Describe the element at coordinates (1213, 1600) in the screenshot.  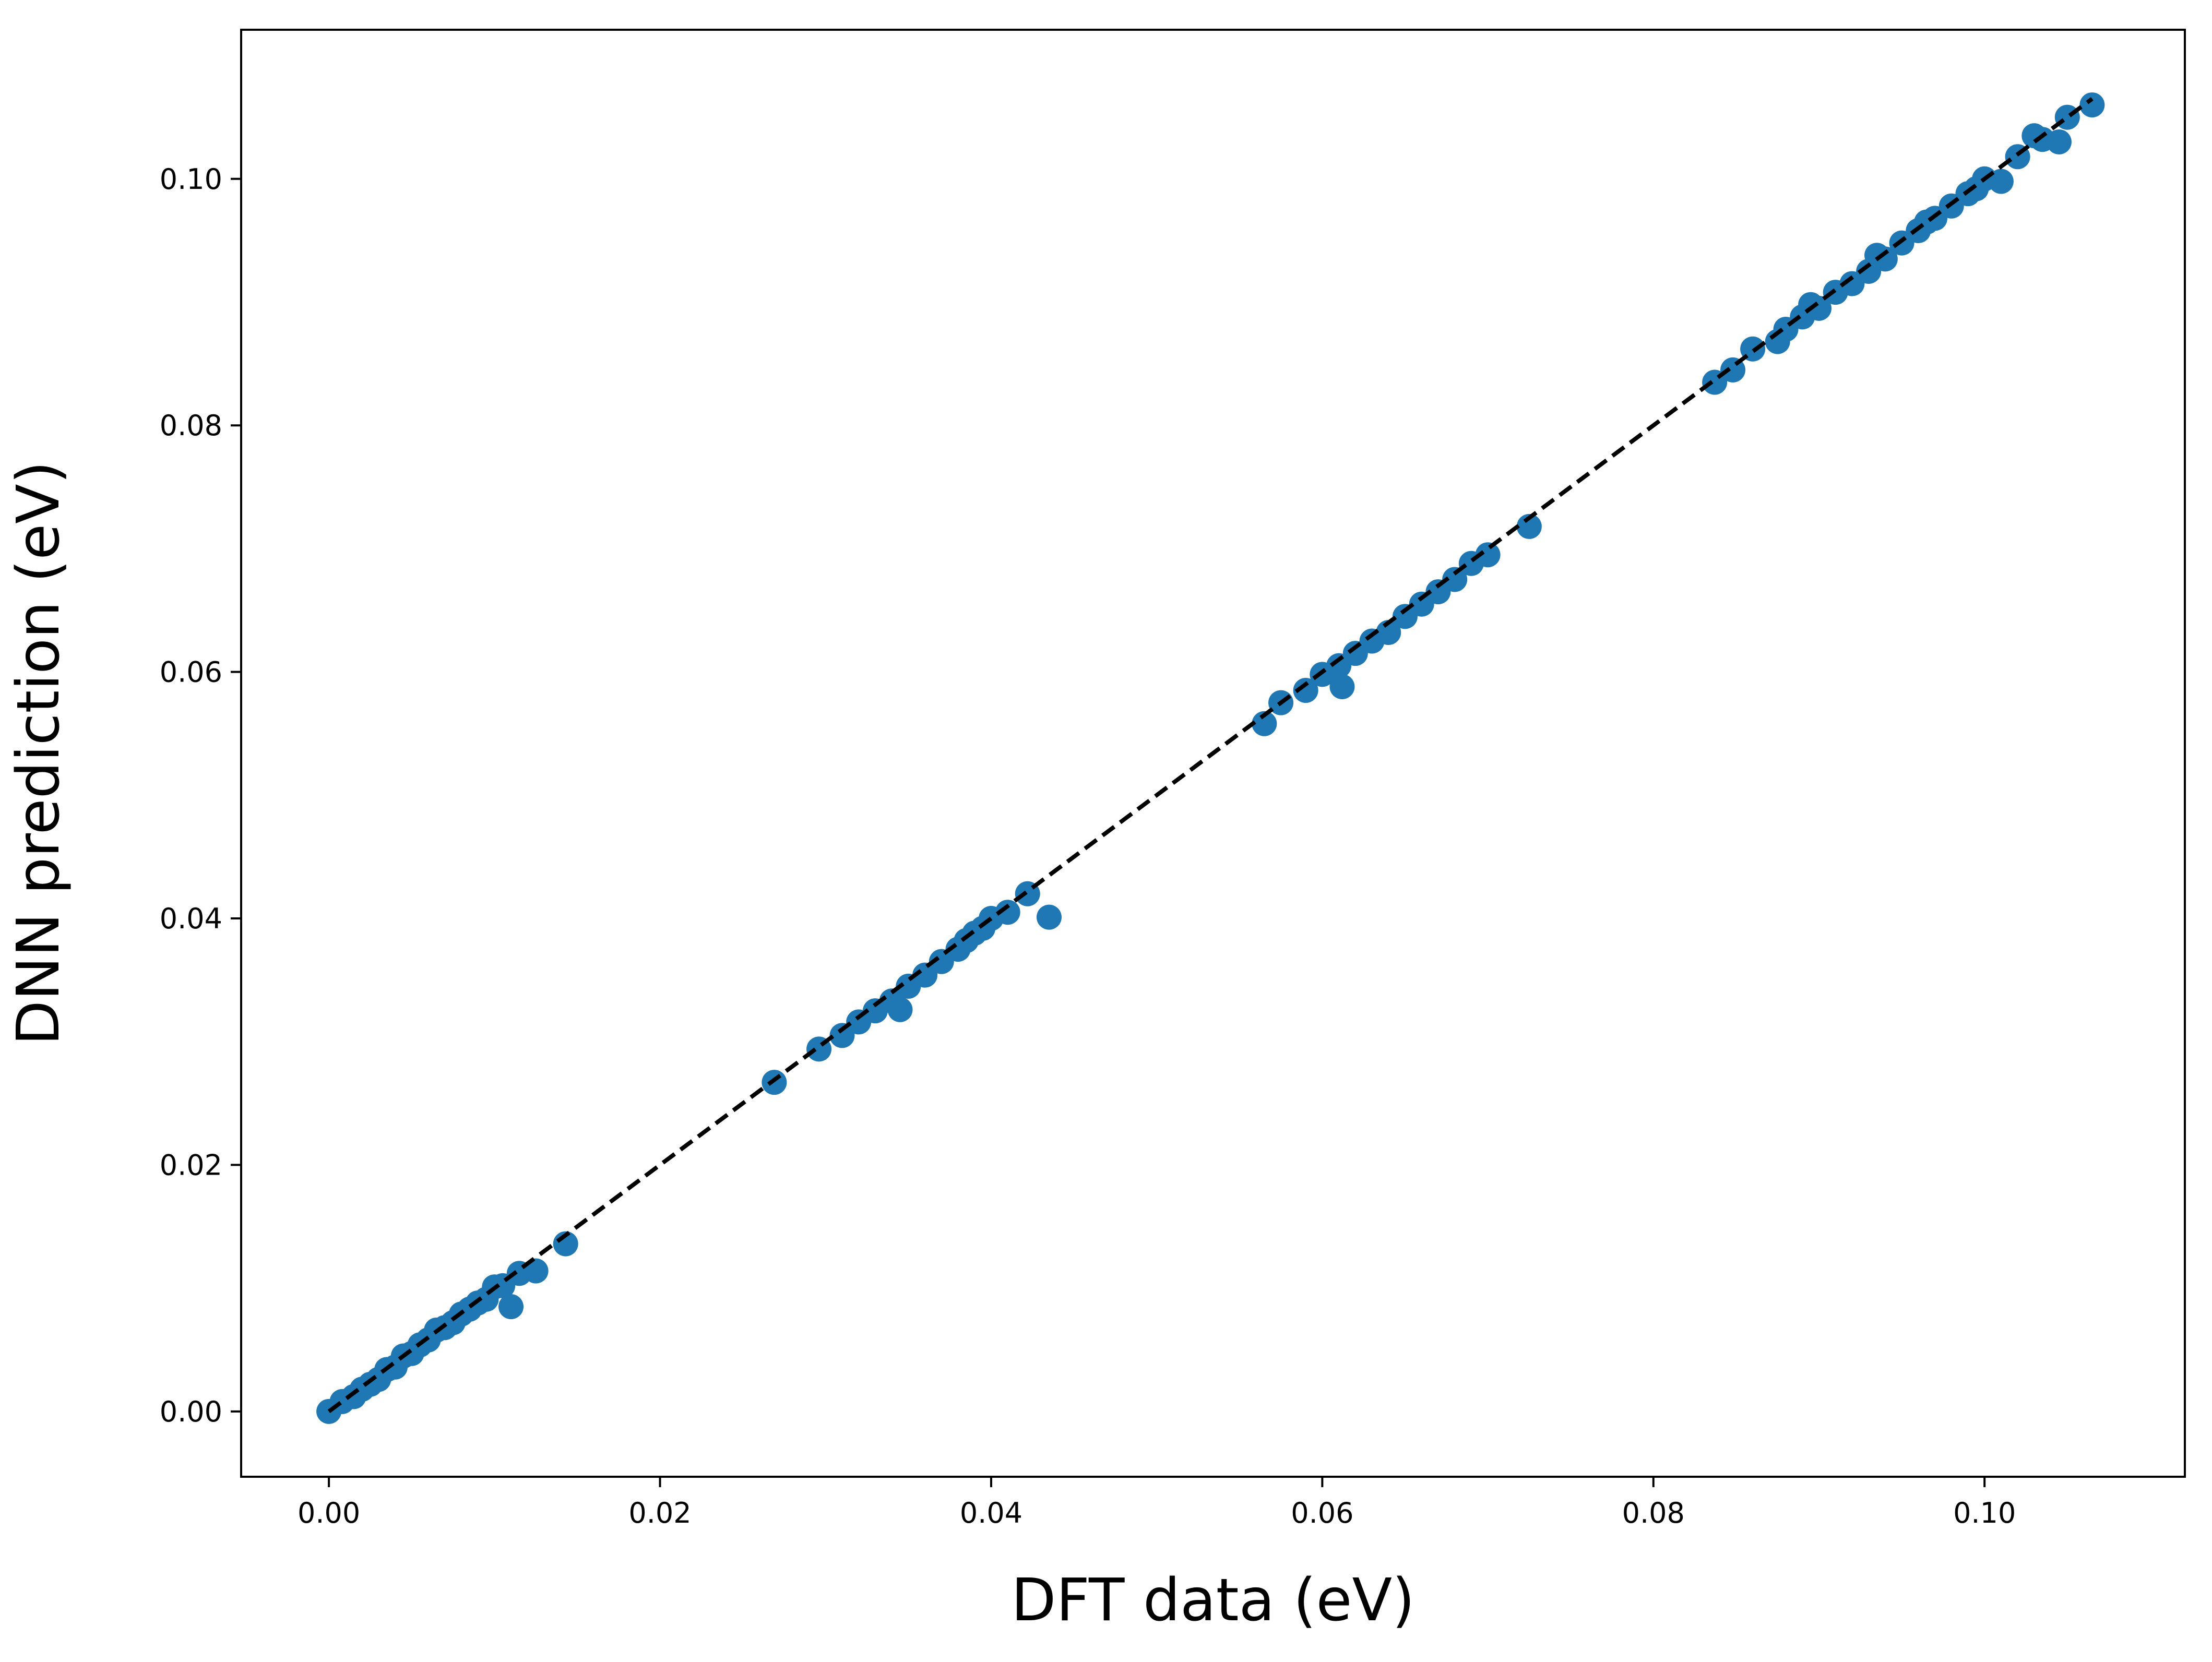
I see `x-axis-label: DFT data (eV)` at that location.